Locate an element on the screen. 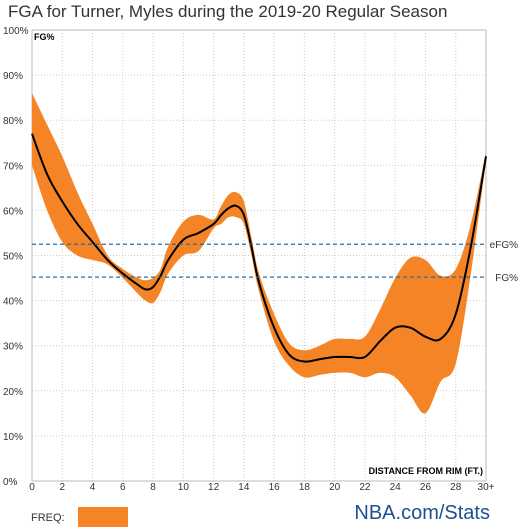  x-tick-label: 22 is located at coordinates (365, 487).